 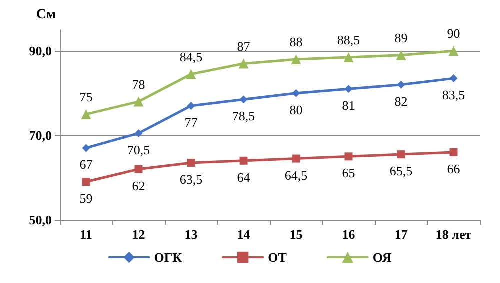 What do you see at coordinates (296, 42) in the screenshot?
I see `data-label: 88` at bounding box center [296, 42].